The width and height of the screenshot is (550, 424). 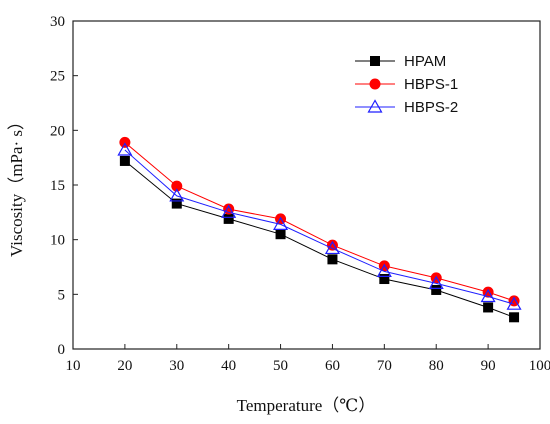 I want to click on legend: HPAM HBPS-1 HBPS-2, so click(x=406, y=84).